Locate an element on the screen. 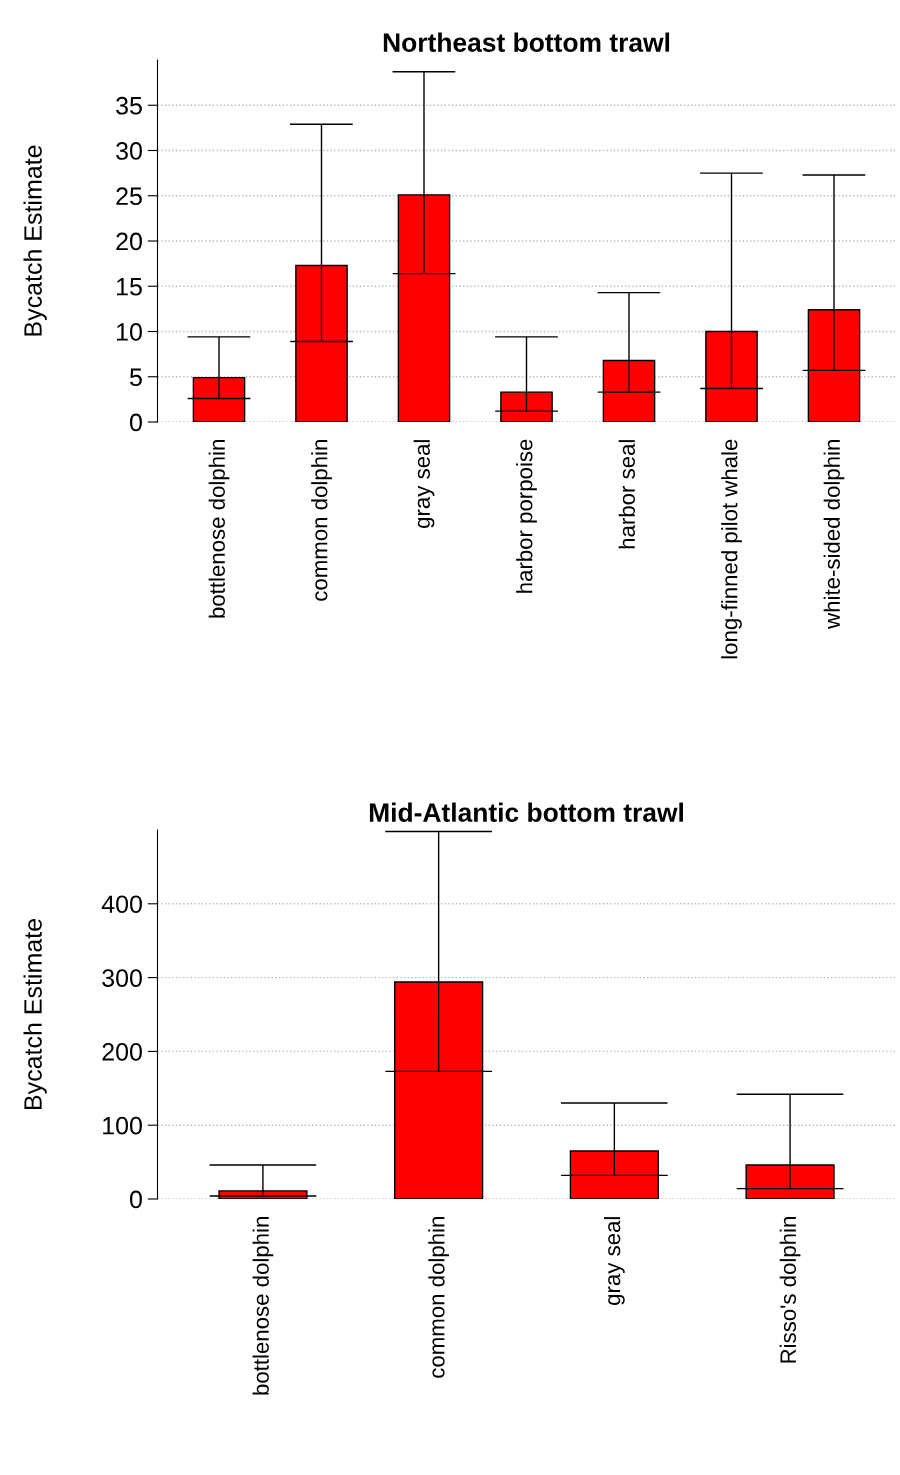 The image size is (900, 1475). chart-title: Mid-Atlantic bottom trawl is located at coordinates (526, 812).